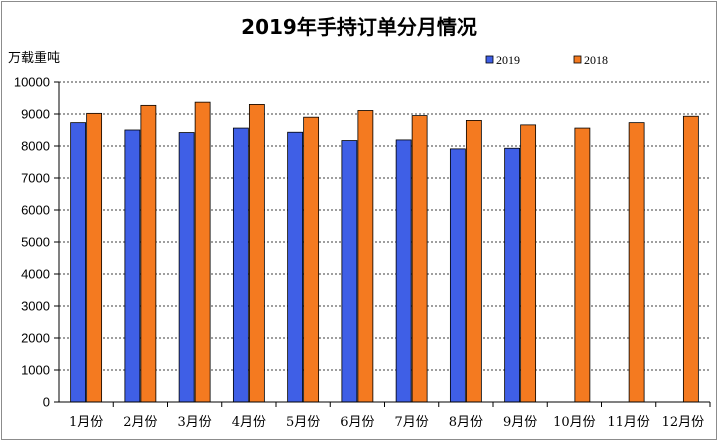  Describe the element at coordinates (596, 60) in the screenshot. I see `legend-label-2018: 2018` at that location.